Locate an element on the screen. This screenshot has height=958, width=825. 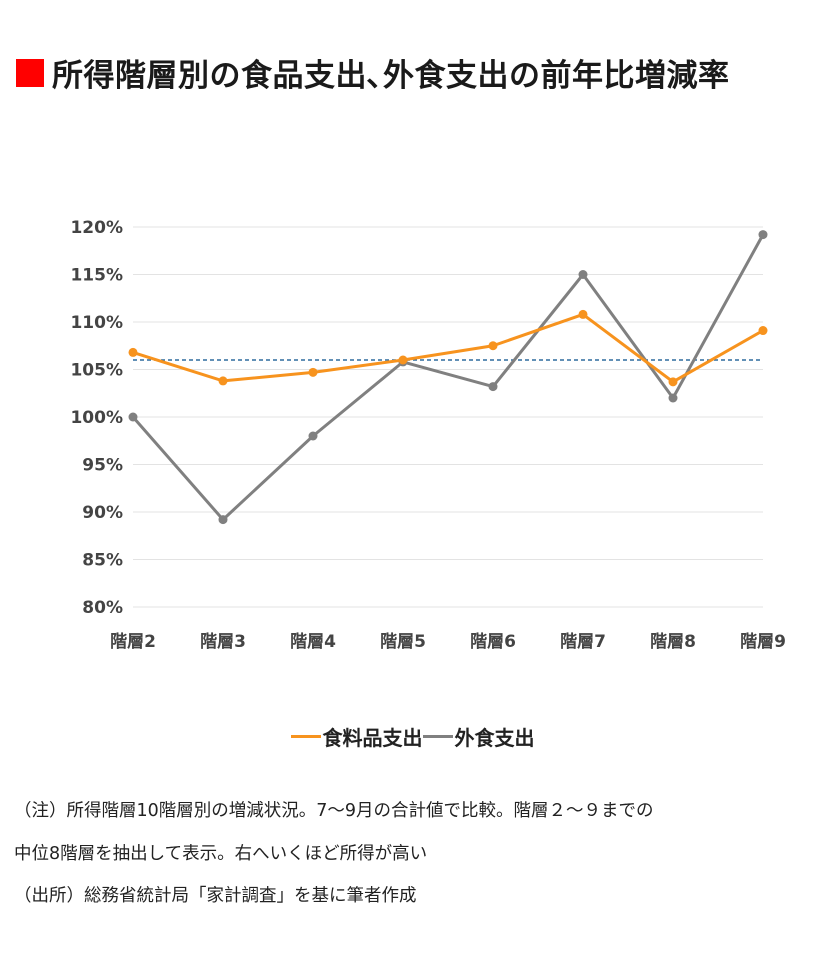
x-tick-label: 階層4 is located at coordinates (313, 642).